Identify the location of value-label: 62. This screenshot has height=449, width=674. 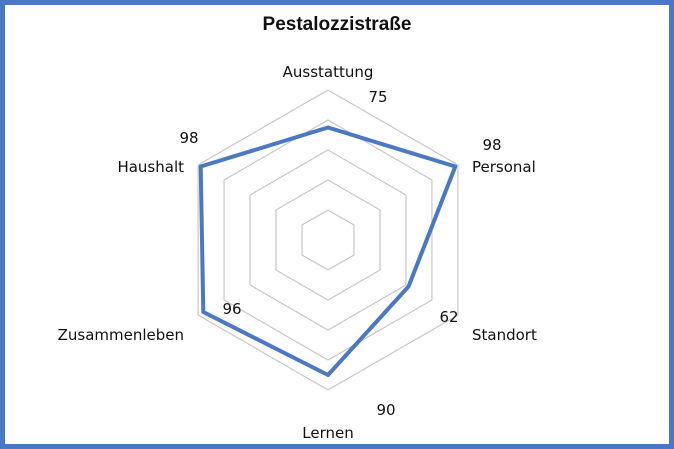
(448, 317).